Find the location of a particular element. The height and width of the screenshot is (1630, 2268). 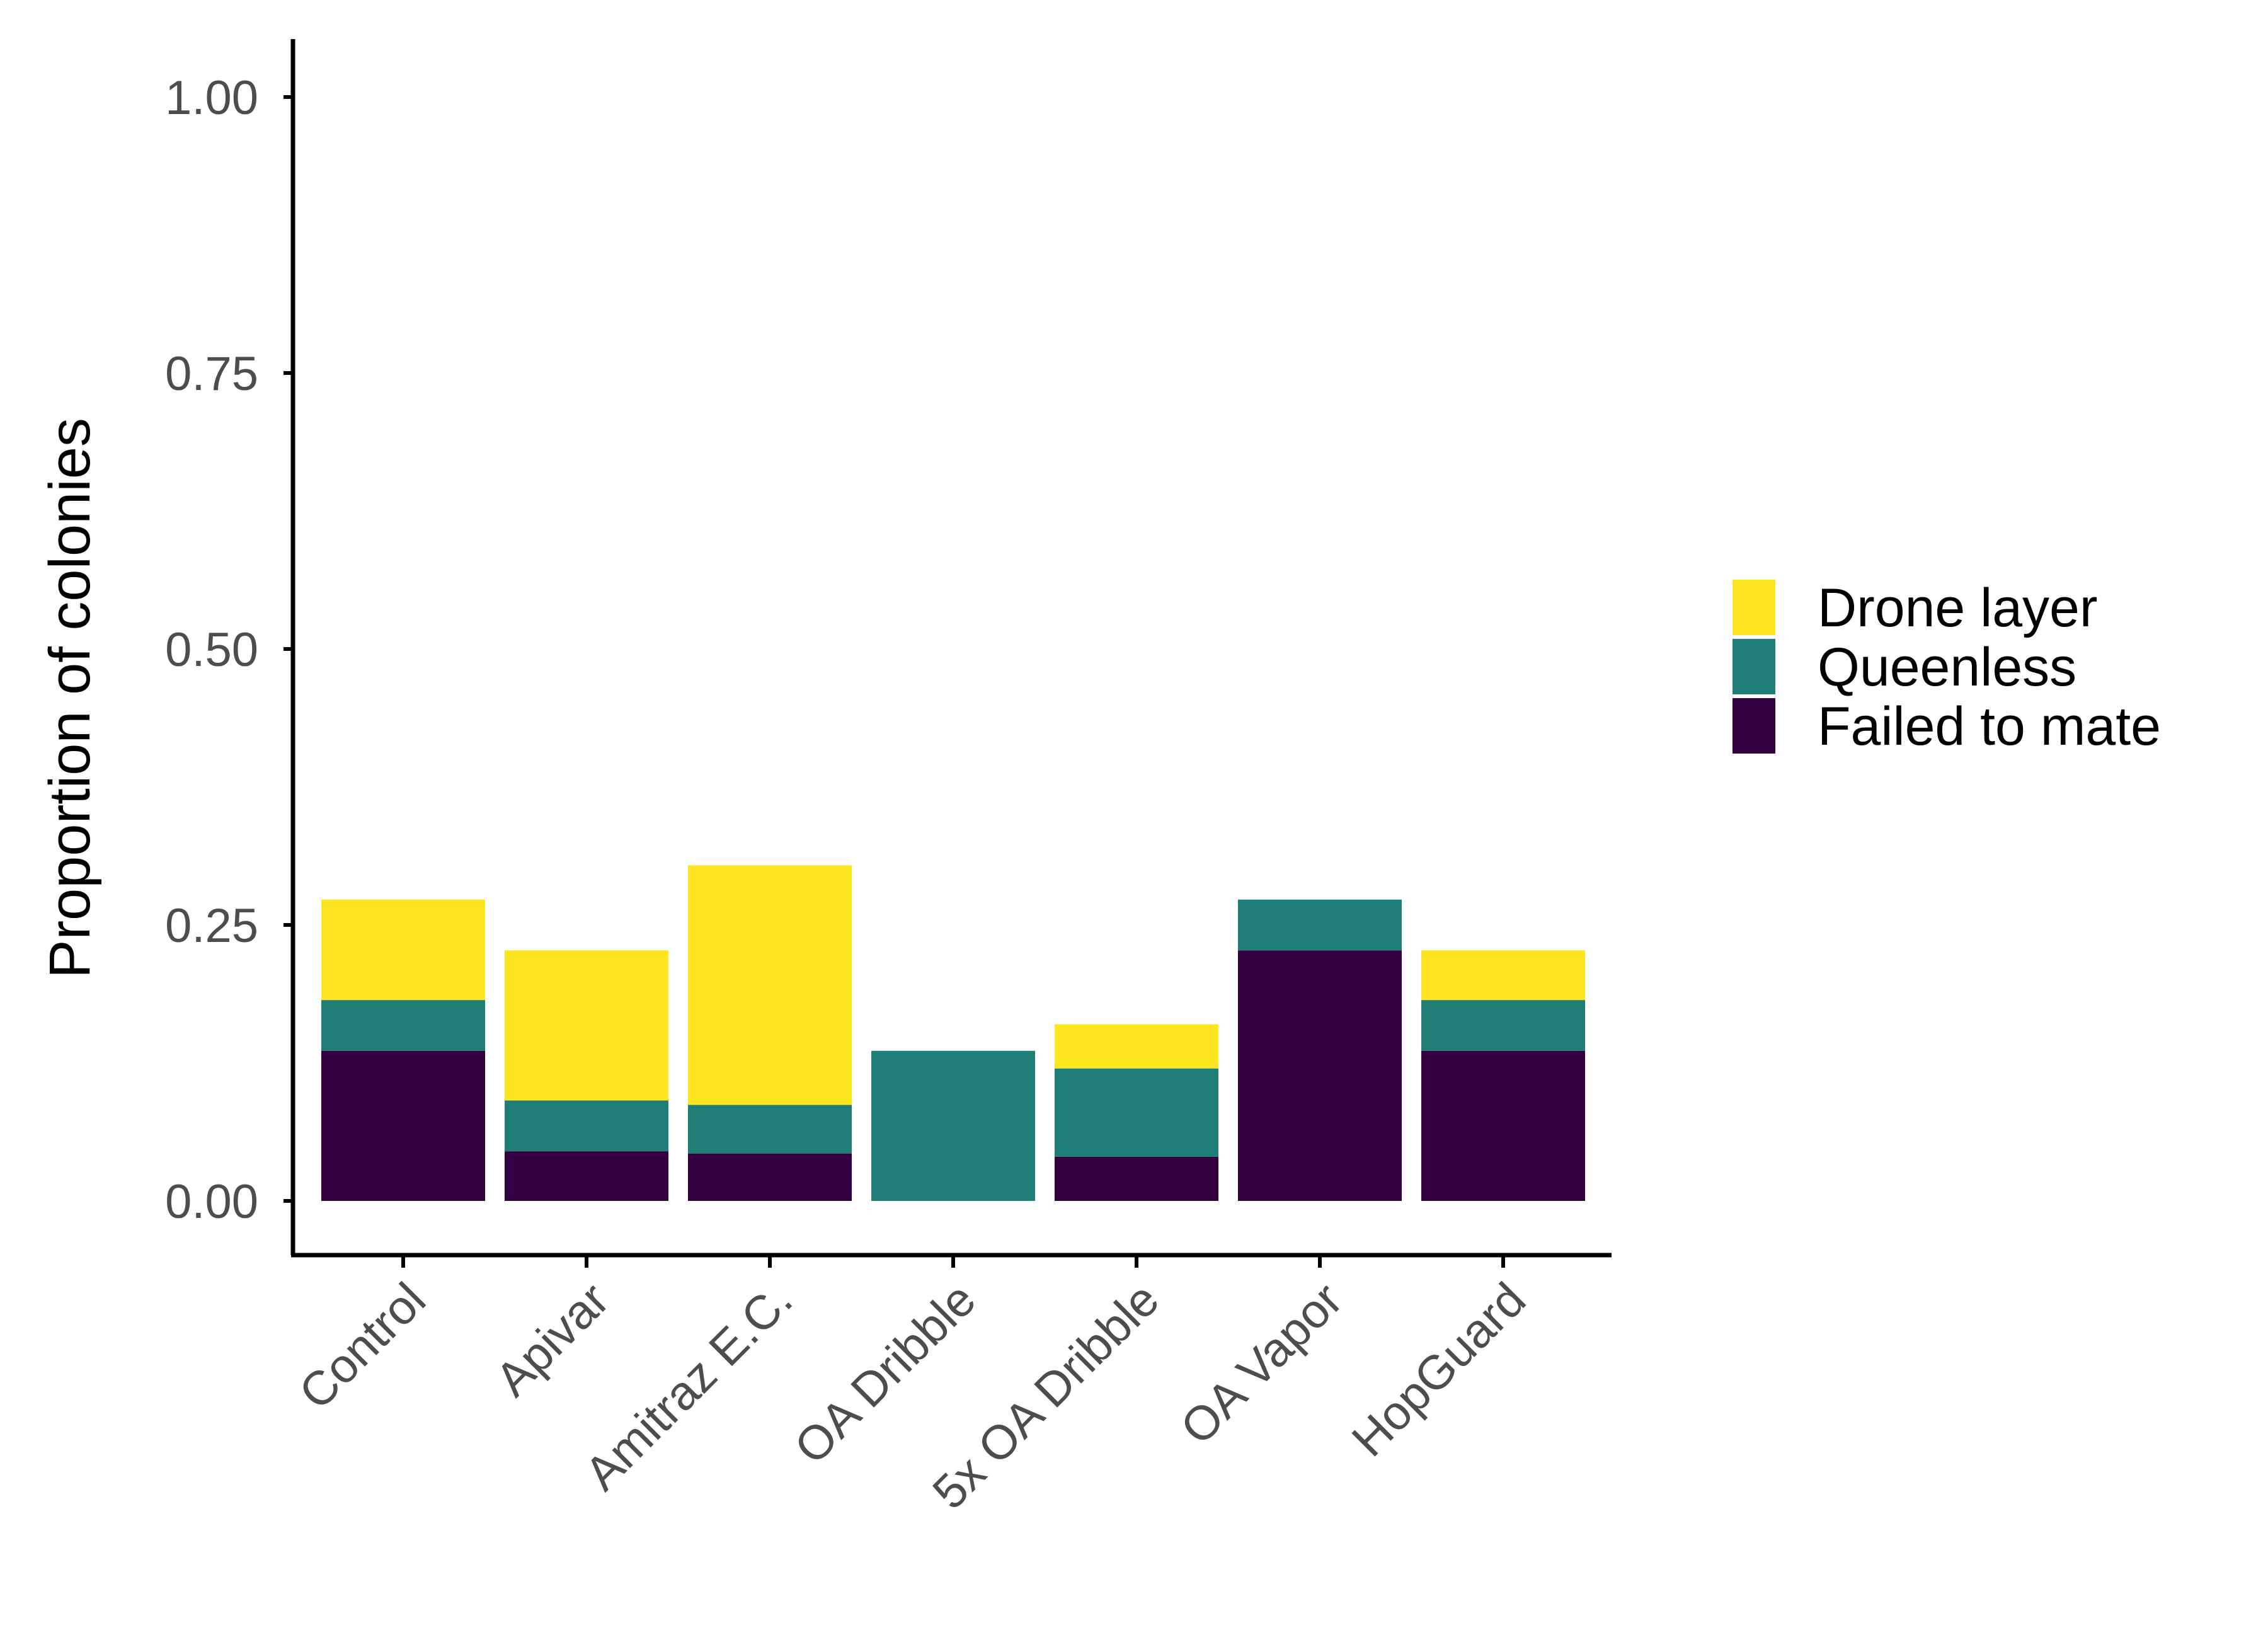

y-tick-label: 0.25 is located at coordinates (211, 926).